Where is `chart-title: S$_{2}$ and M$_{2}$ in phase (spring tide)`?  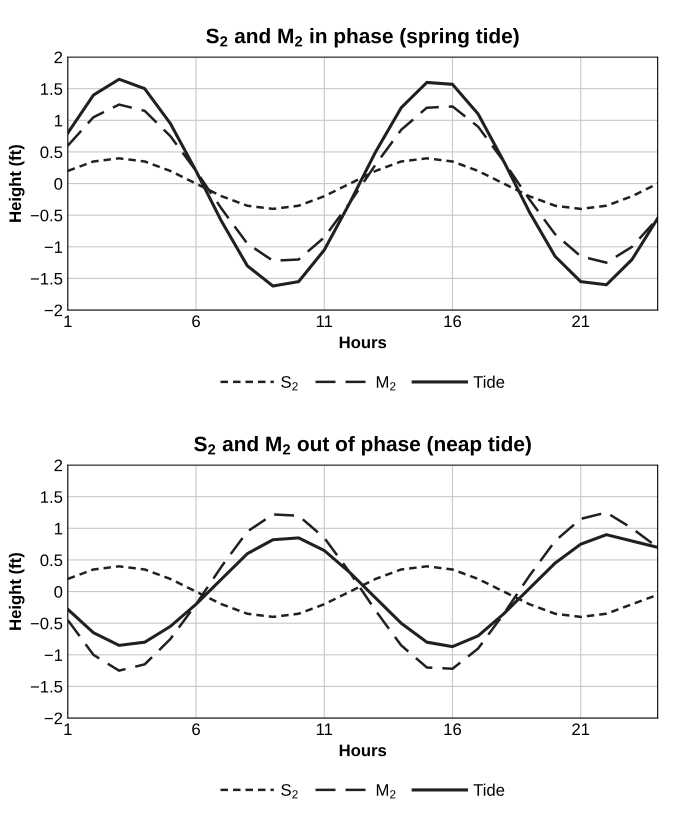
chart-title: S$_{2}$ and M$_{2}$ in phase (spring tide) is located at coordinates (362, 38).